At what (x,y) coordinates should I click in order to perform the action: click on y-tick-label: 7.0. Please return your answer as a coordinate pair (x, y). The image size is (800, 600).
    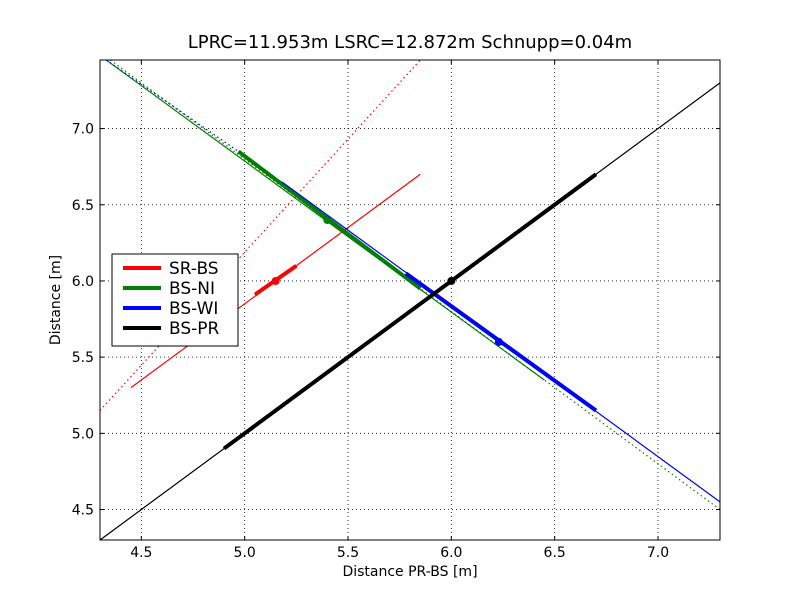
    Looking at the image, I should click on (83, 130).